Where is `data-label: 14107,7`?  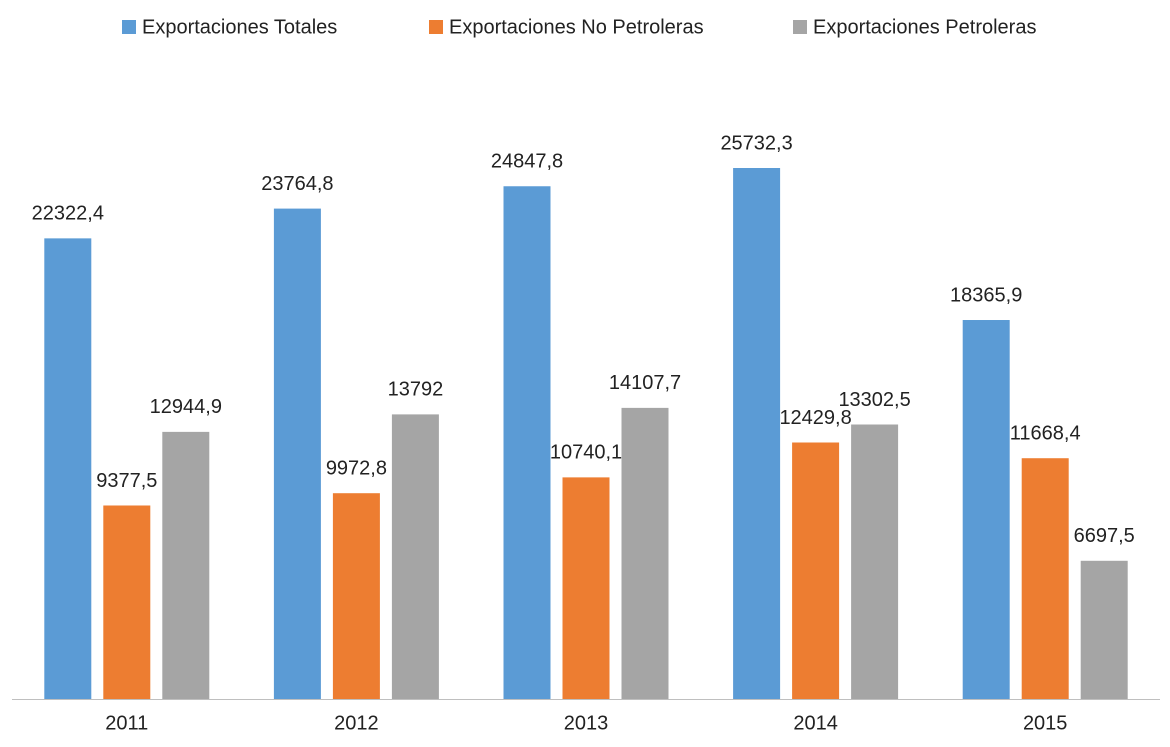
data-label: 14107,7 is located at coordinates (645, 383).